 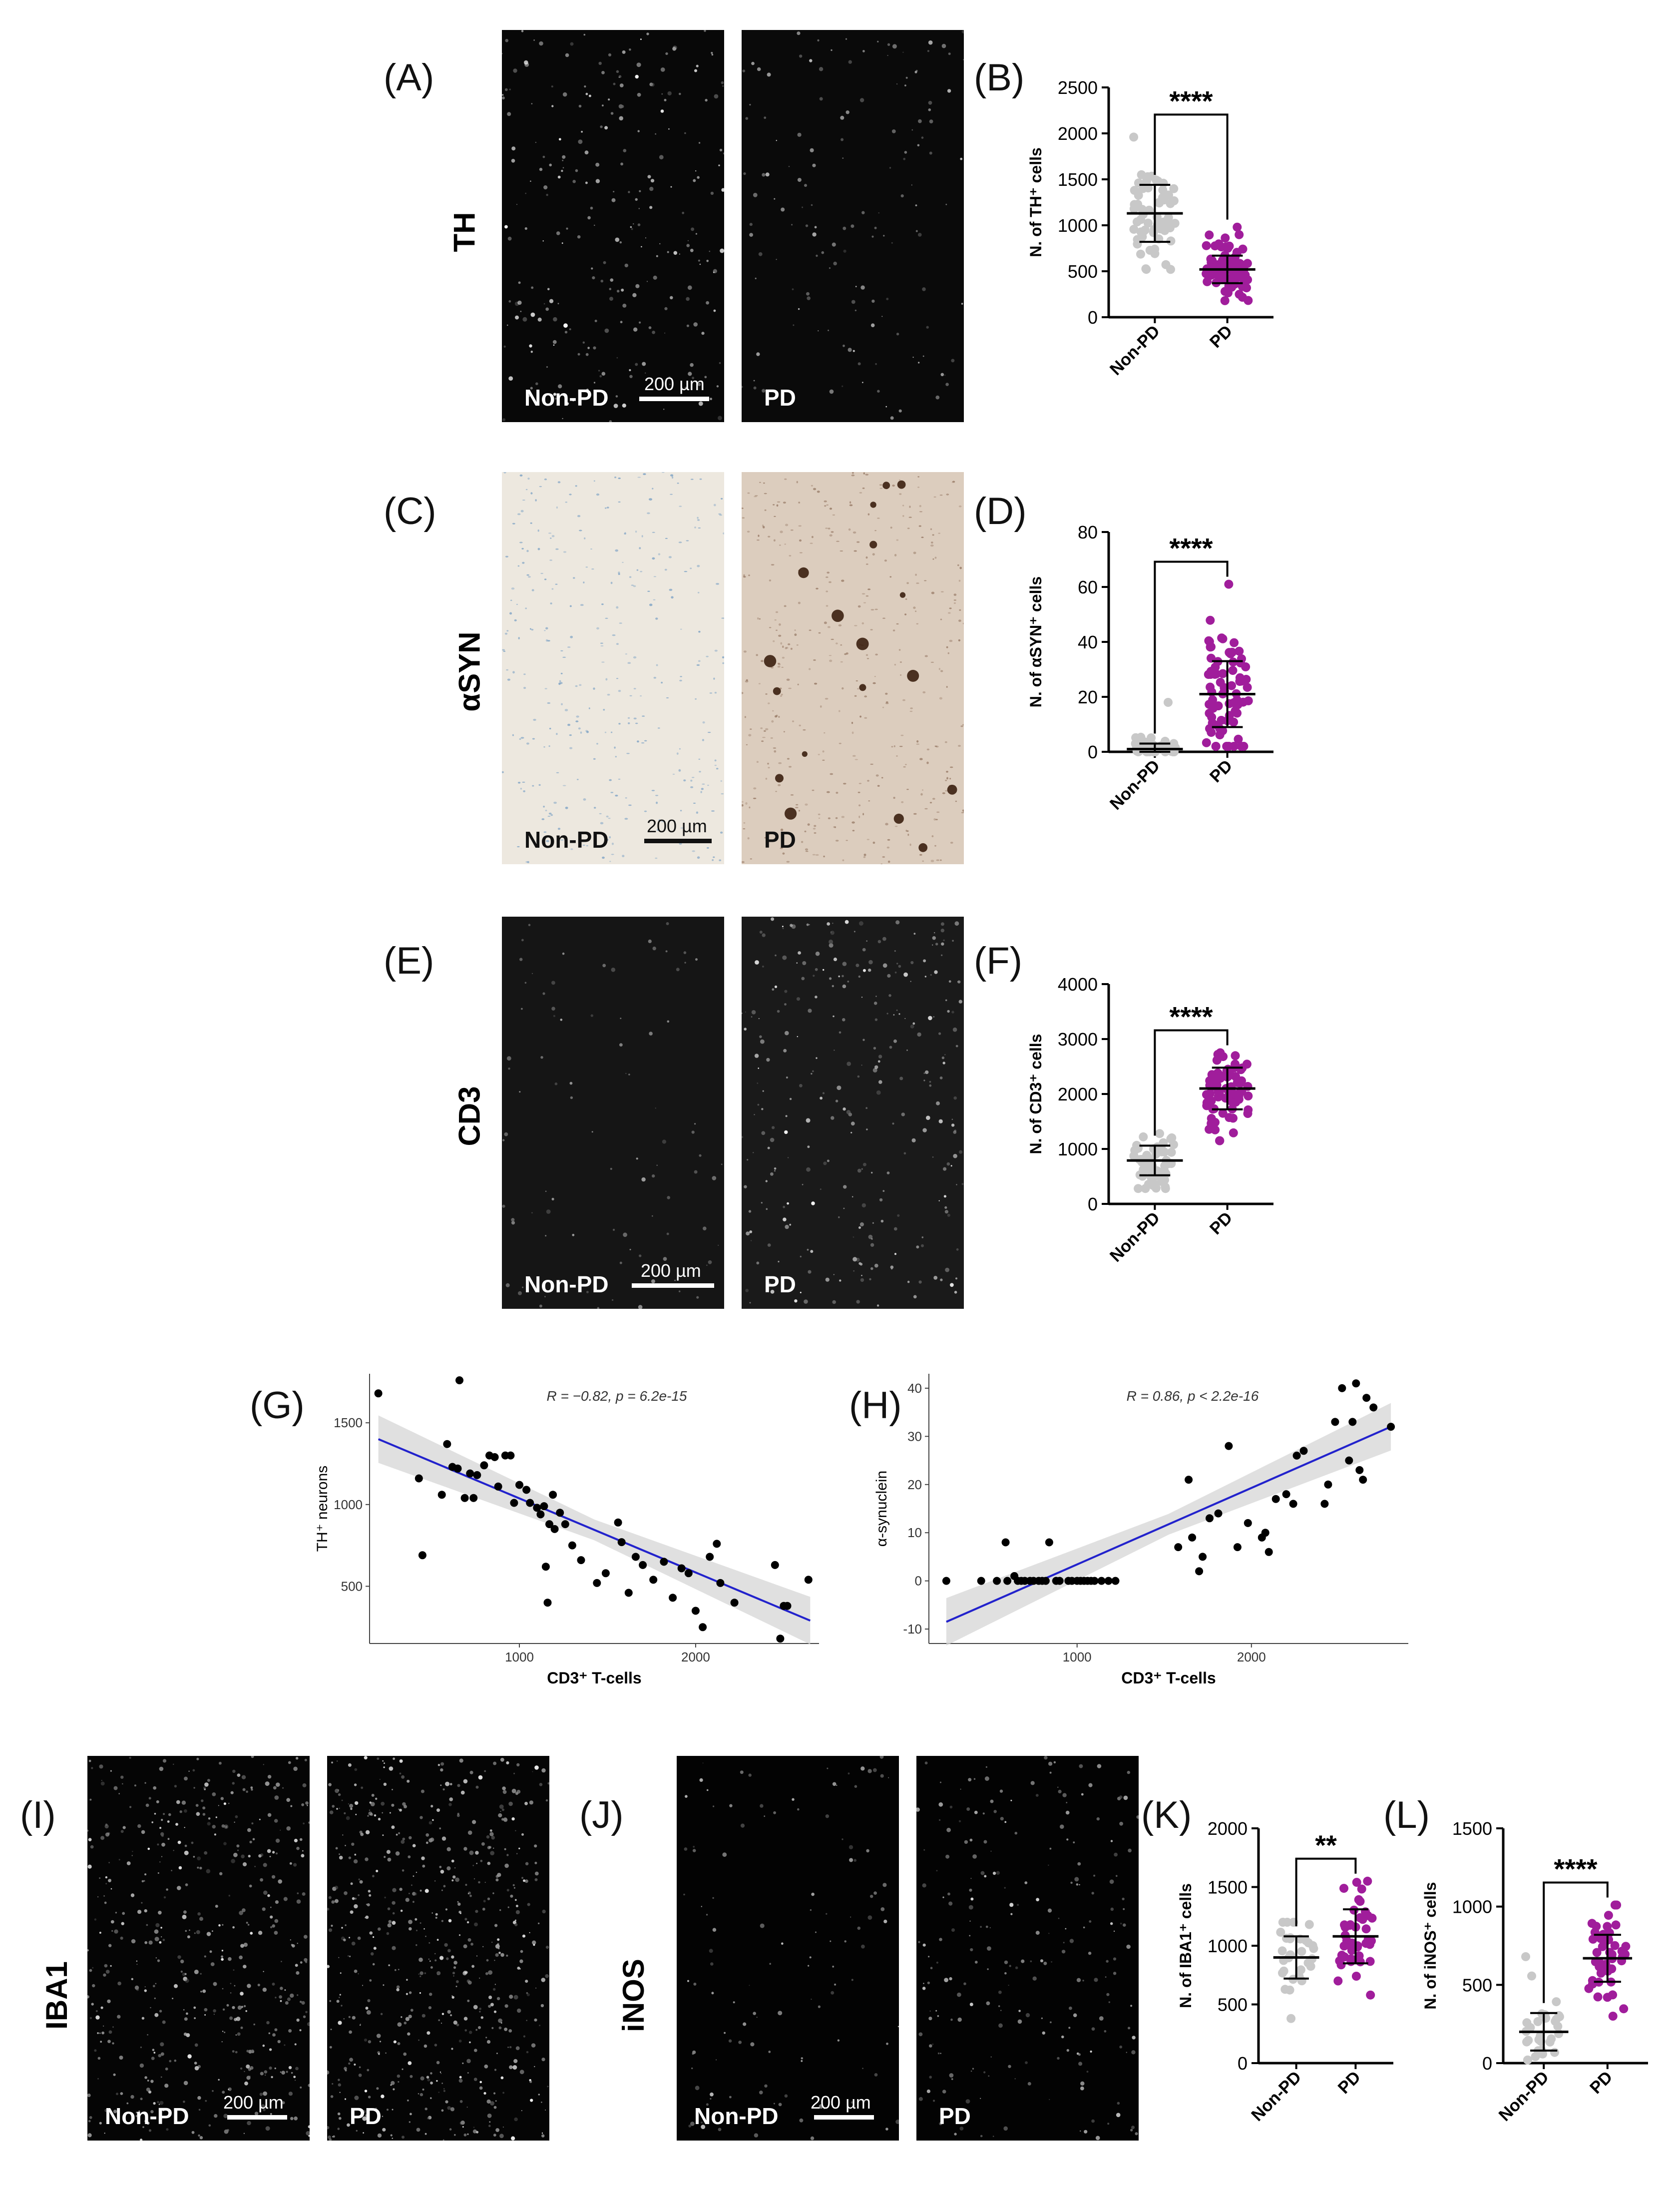 I want to click on panel-letter-f: (F), so click(x=998, y=961).